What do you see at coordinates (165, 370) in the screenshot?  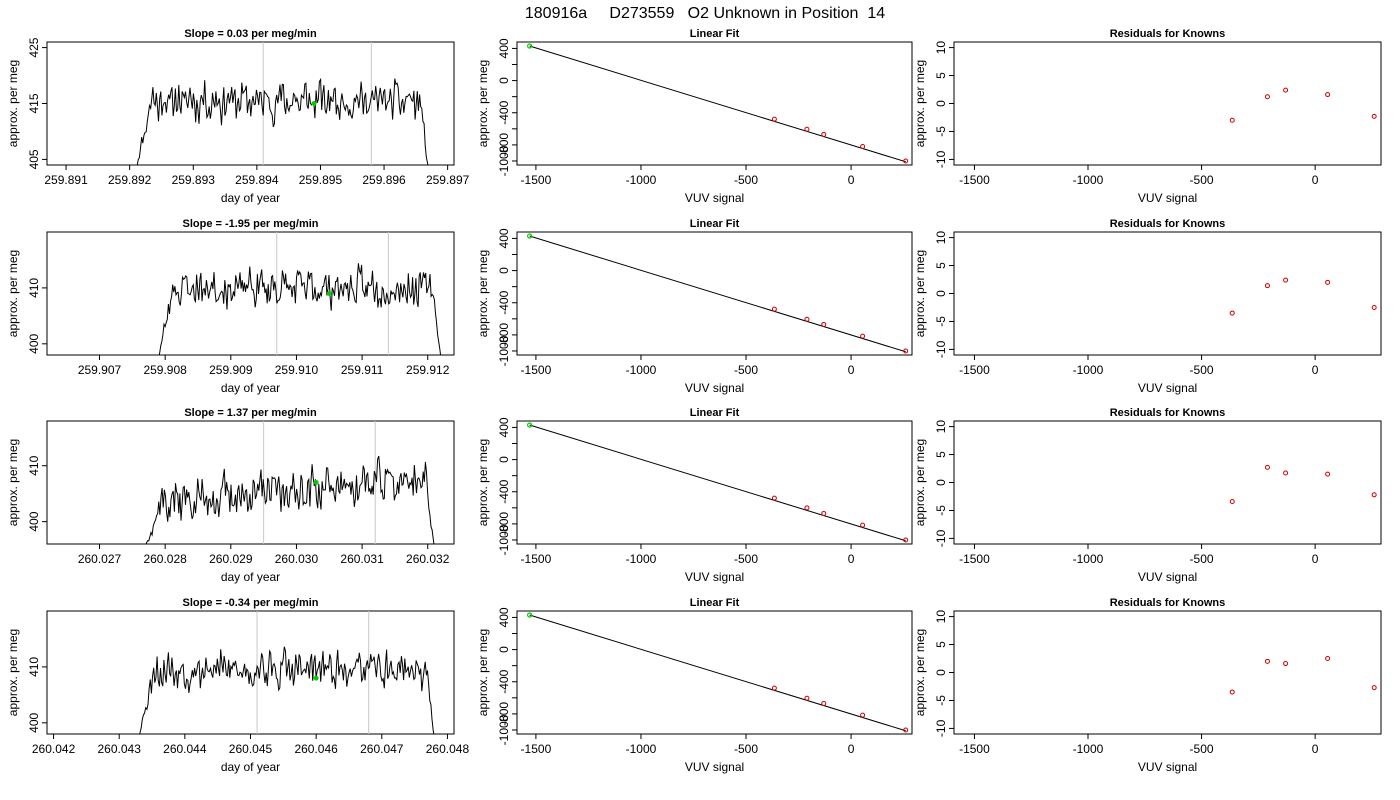 I see `x-tick-label: 259.908` at bounding box center [165, 370].